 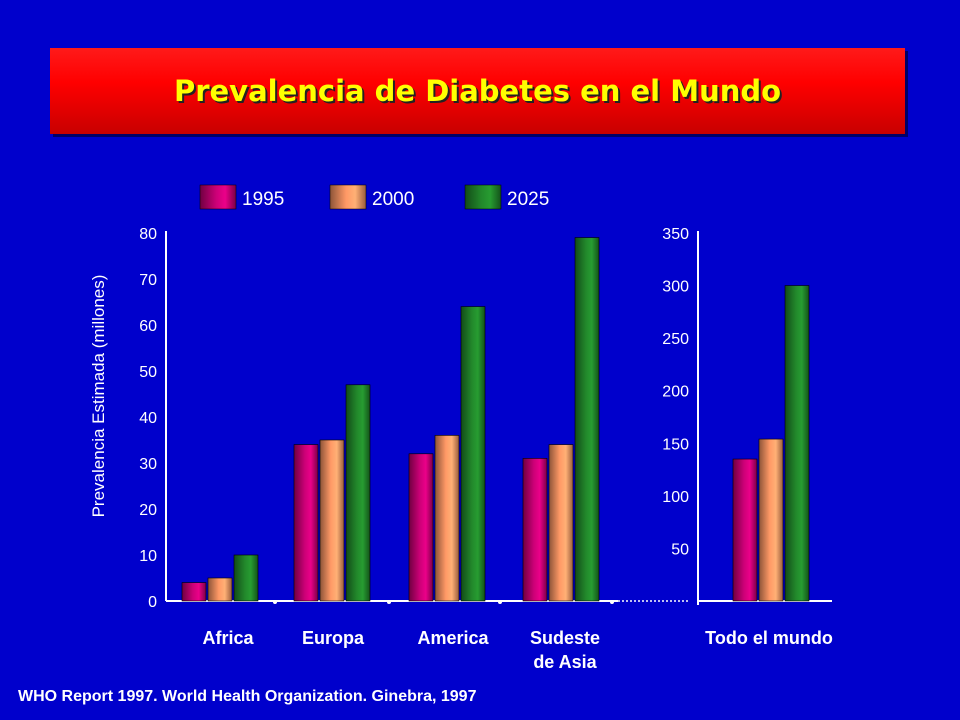 I want to click on y-tick-label-right: 300, so click(x=675, y=287).